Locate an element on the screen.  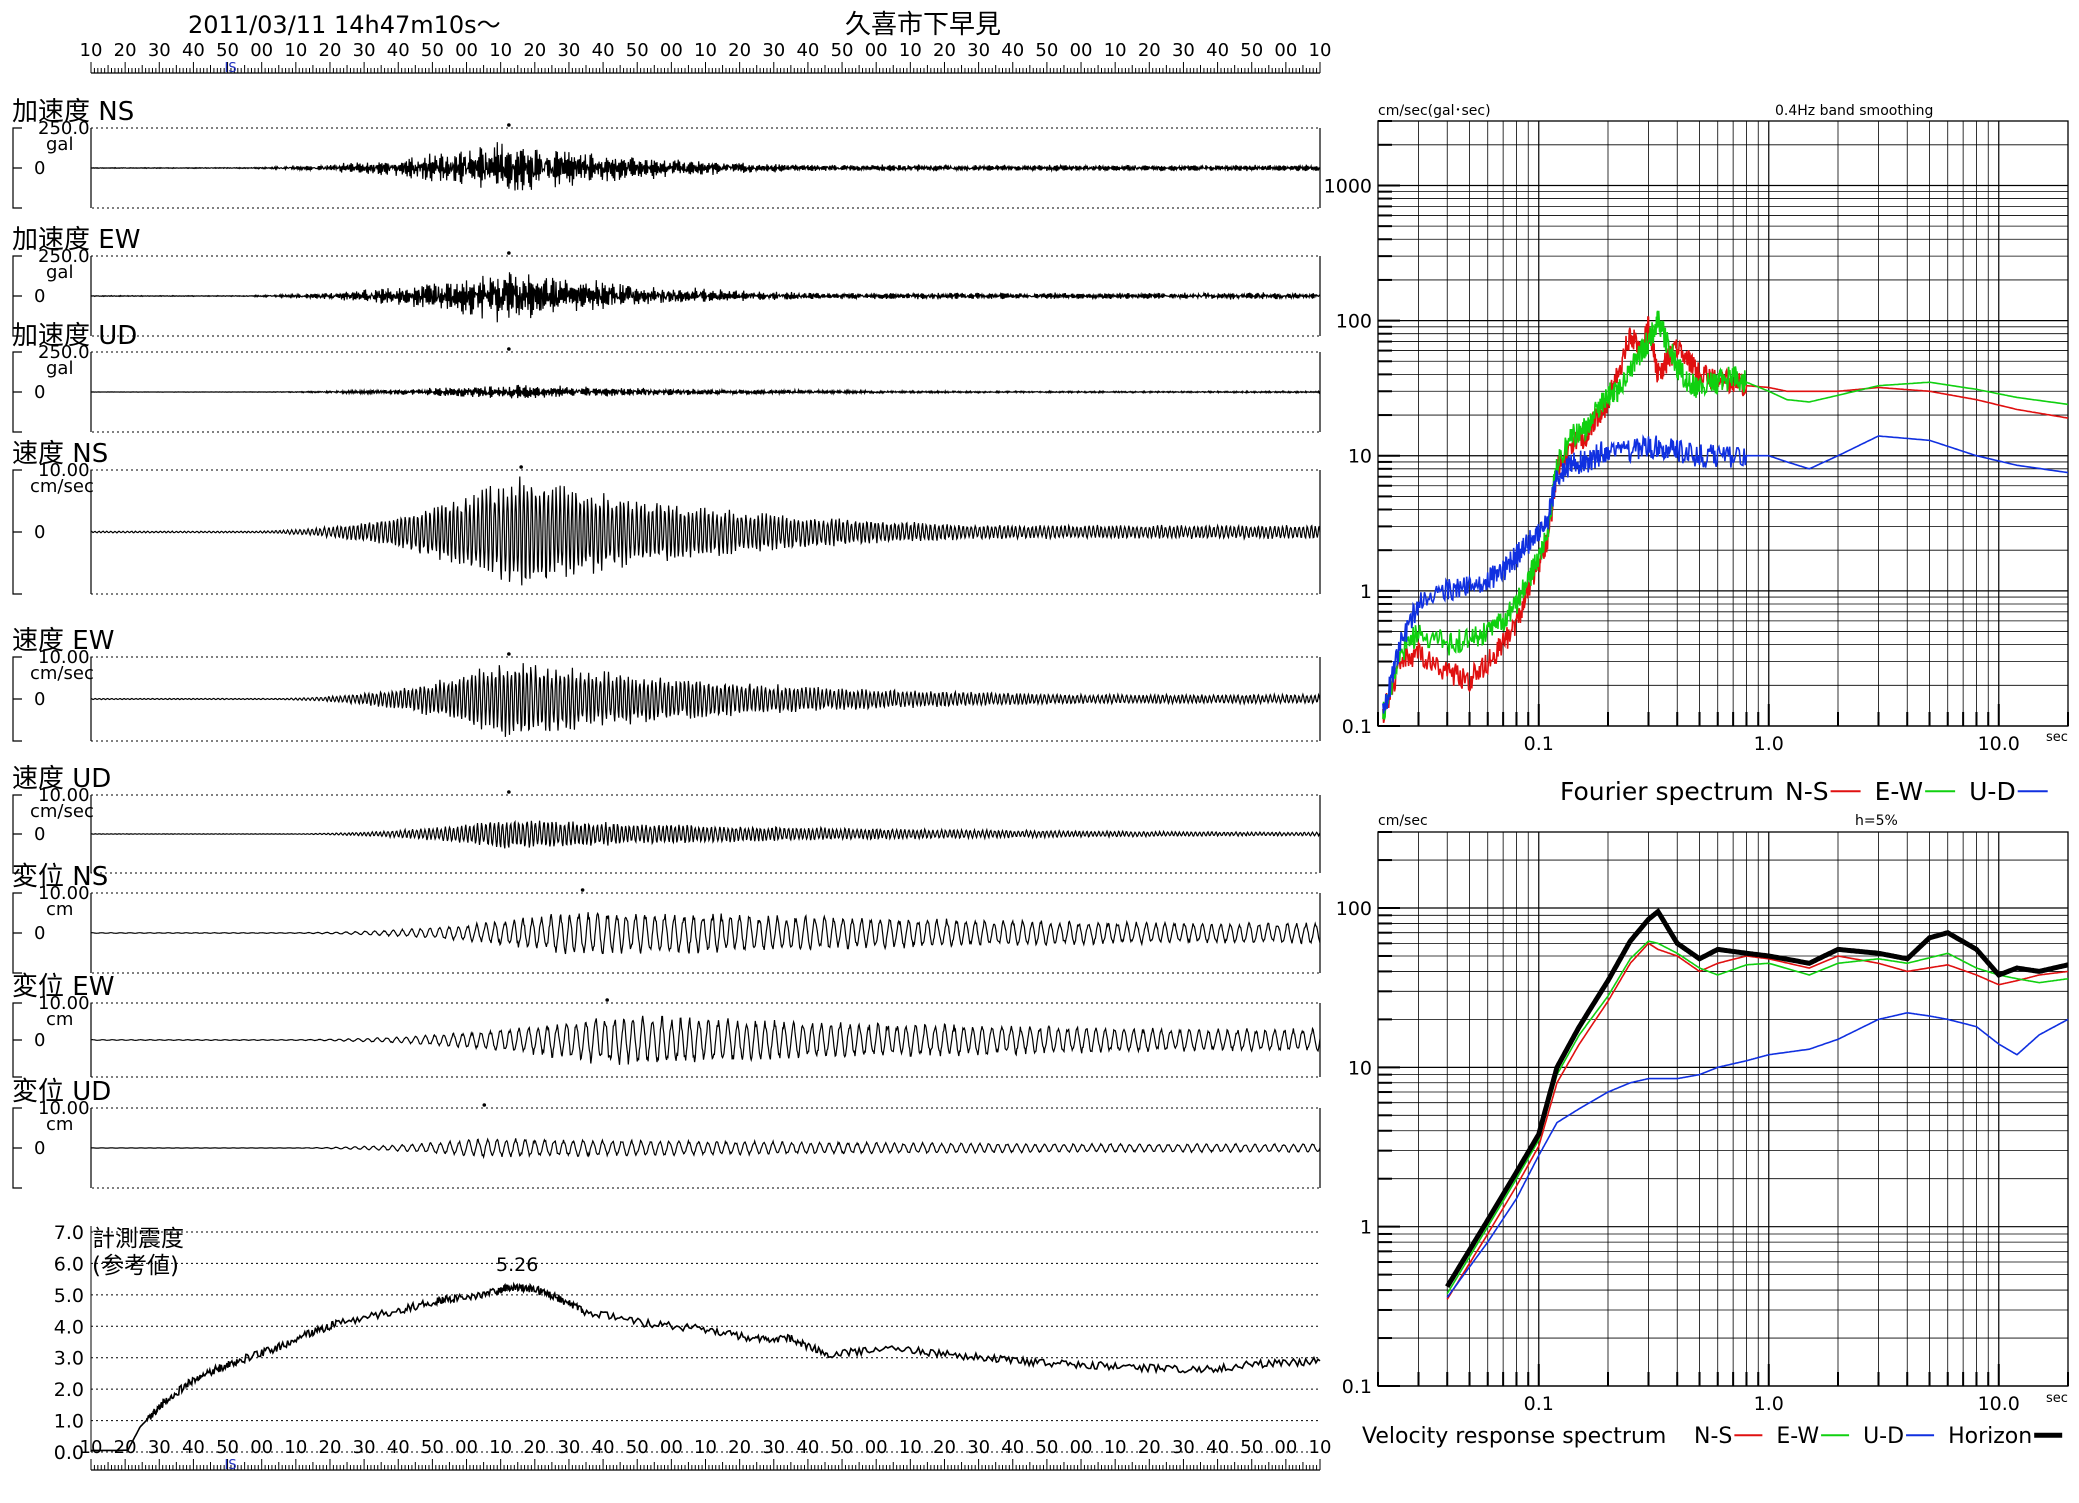
fourier-xtick-label: 10.0 is located at coordinates (1999, 744).